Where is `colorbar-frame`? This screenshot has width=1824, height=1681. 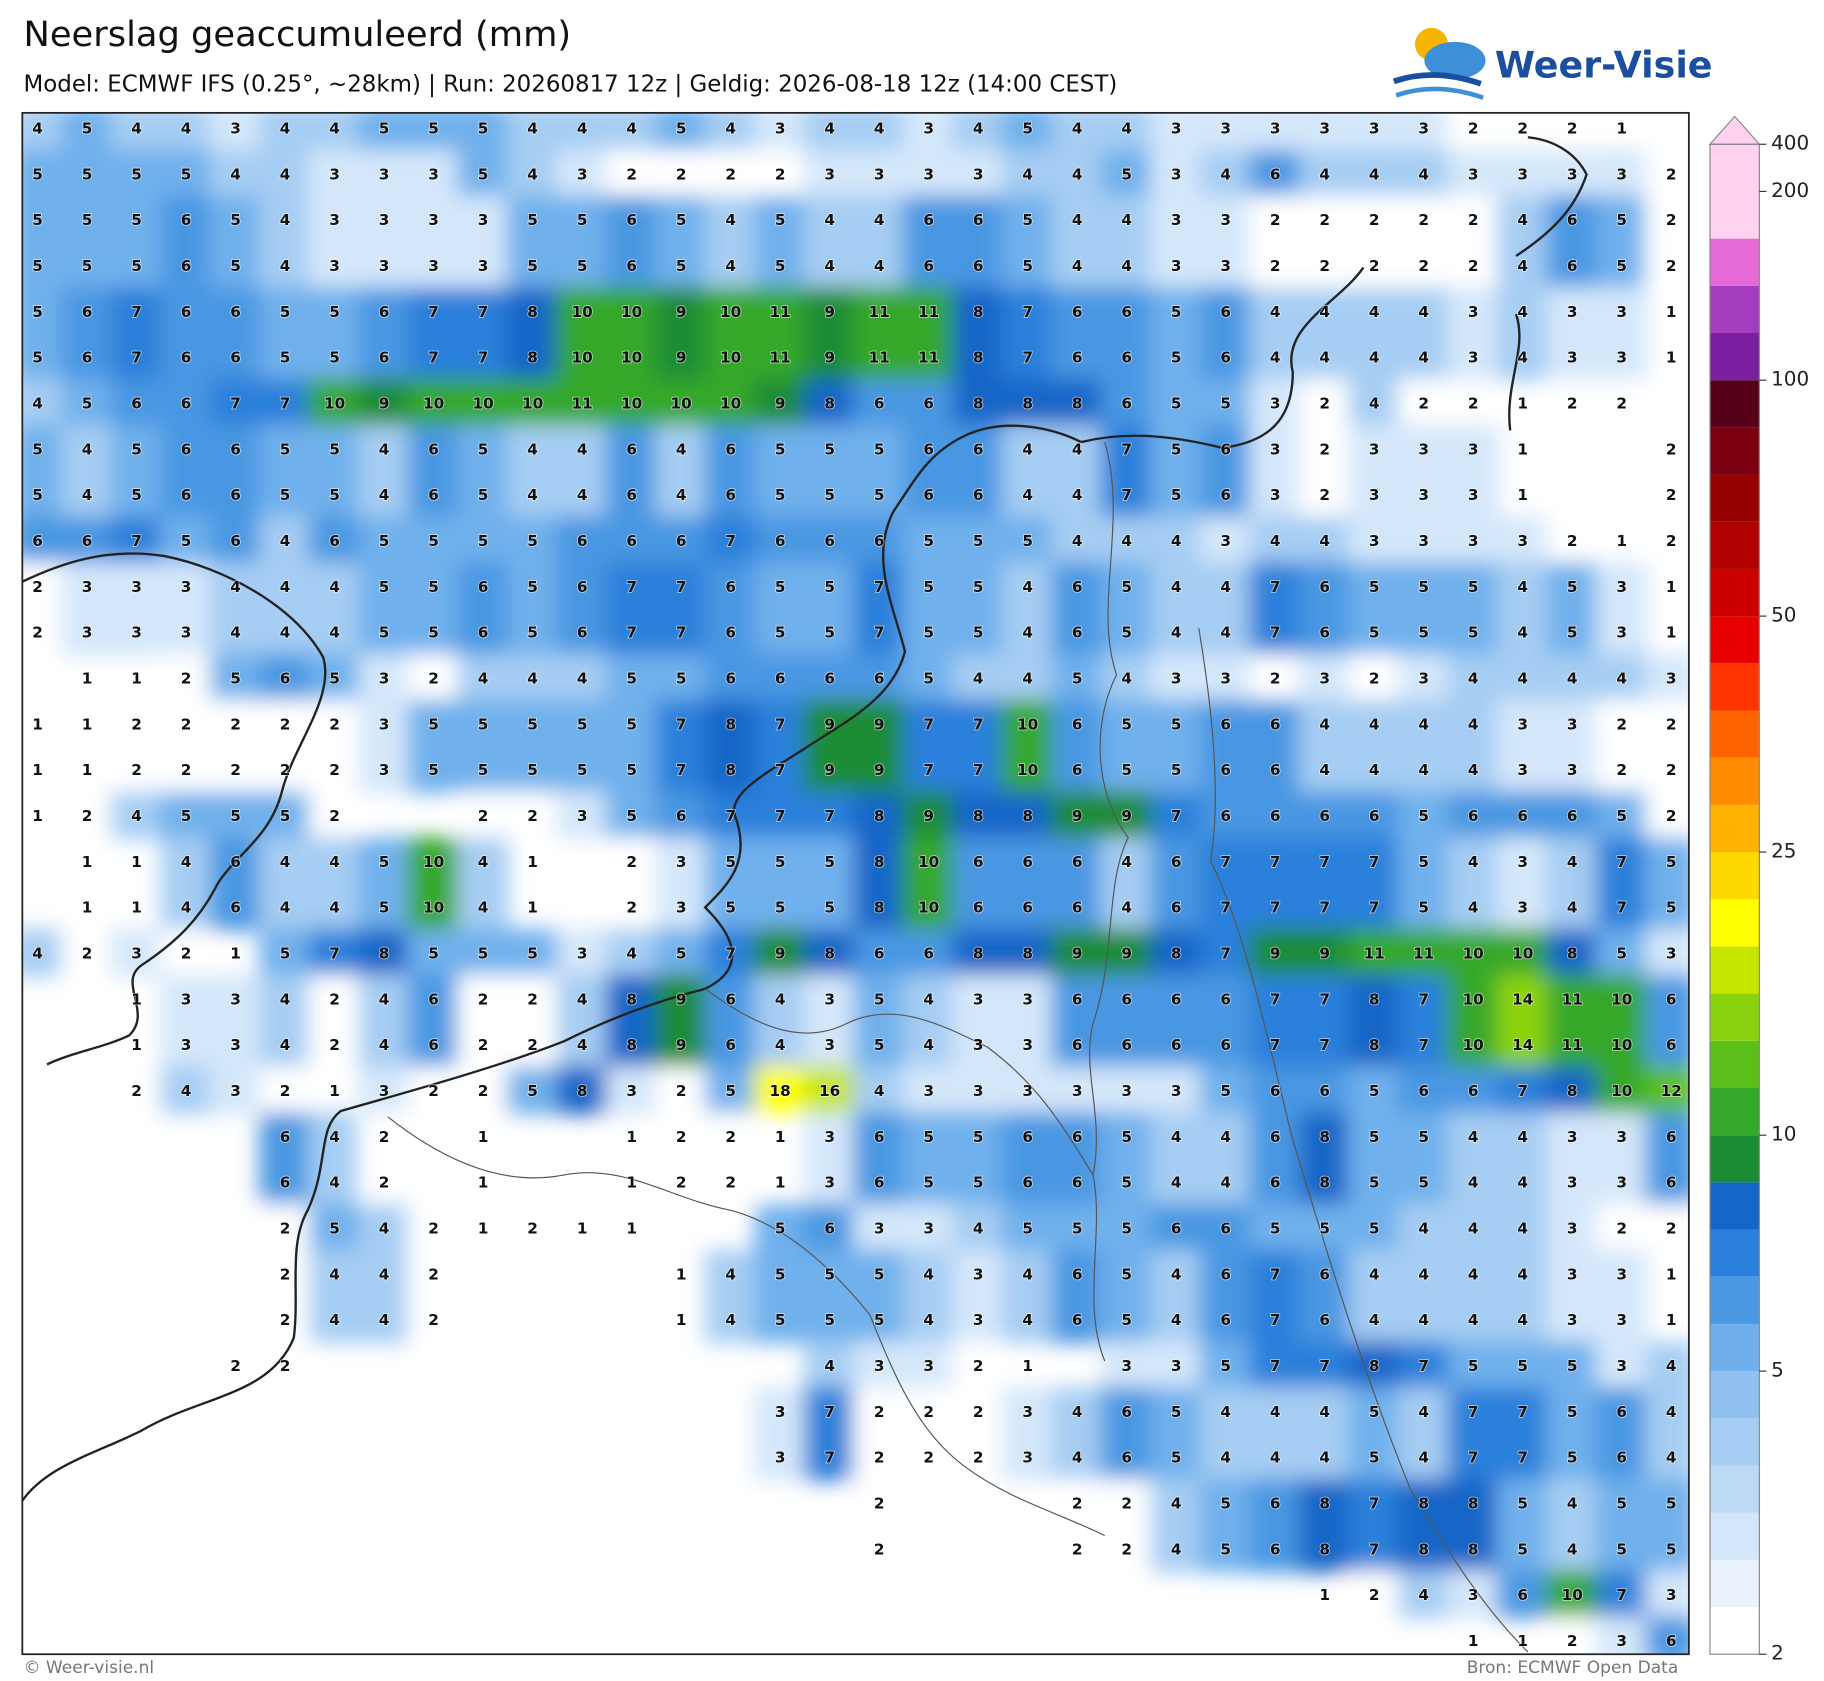 colorbar-frame is located at coordinates (1734, 899).